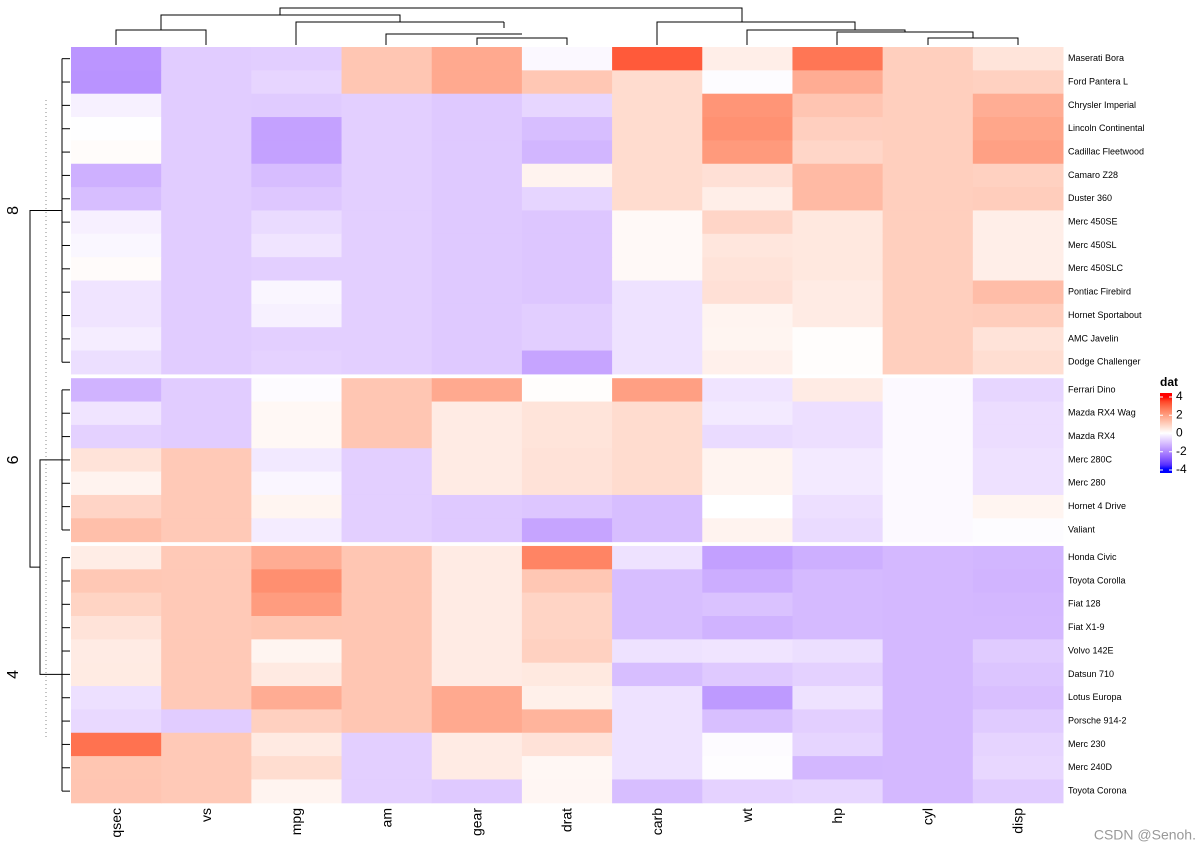 The width and height of the screenshot is (1200, 852). What do you see at coordinates (1092, 245) in the screenshot?
I see `row-label: Merc 450SL` at bounding box center [1092, 245].